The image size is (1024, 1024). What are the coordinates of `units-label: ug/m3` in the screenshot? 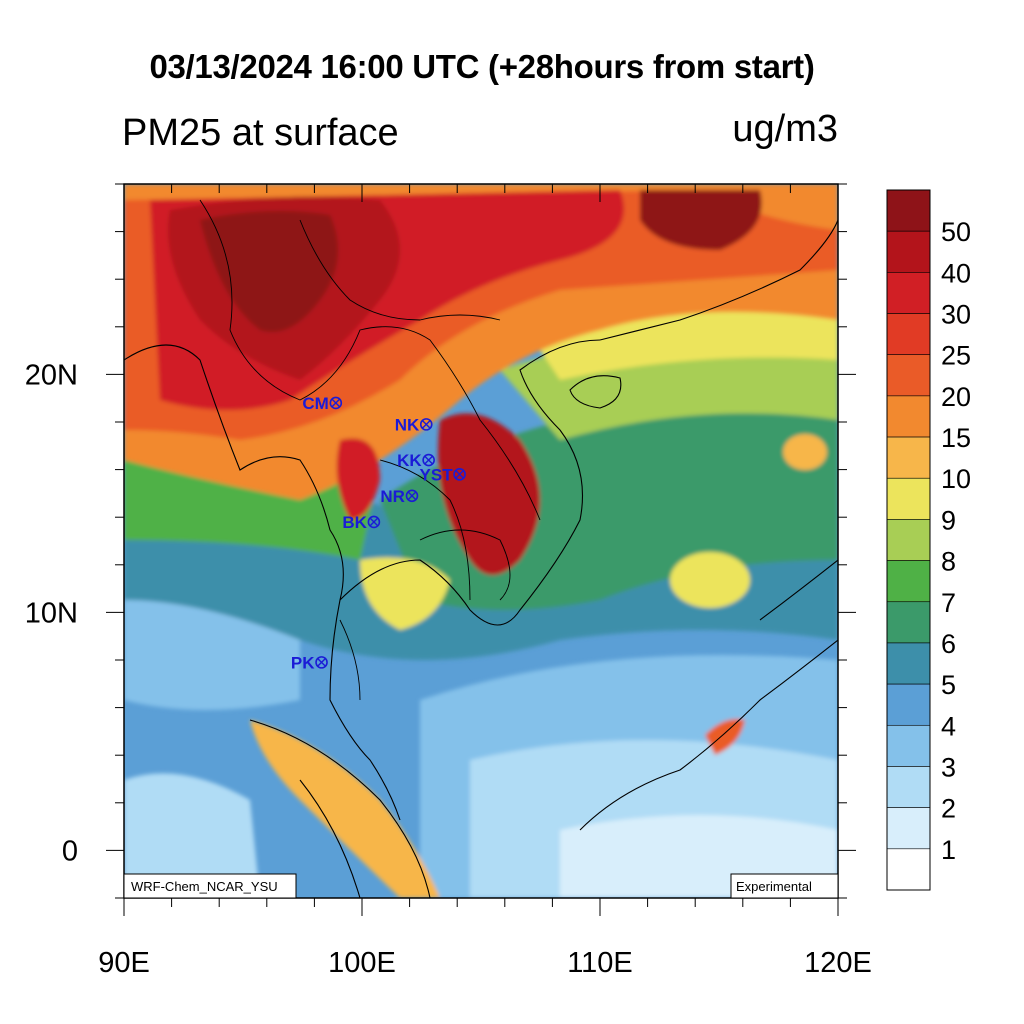 It's located at (785, 129).